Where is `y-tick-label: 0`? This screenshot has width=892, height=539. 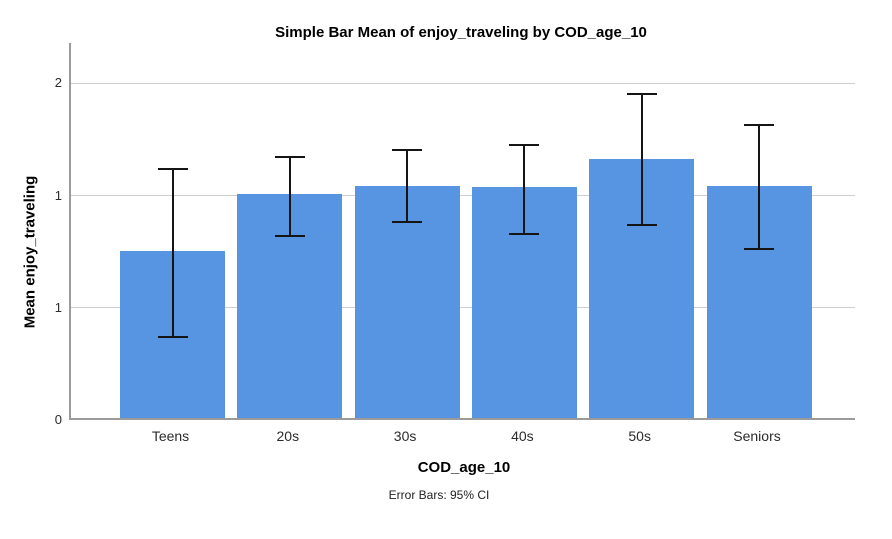
y-tick-label: 0 is located at coordinates (58, 419).